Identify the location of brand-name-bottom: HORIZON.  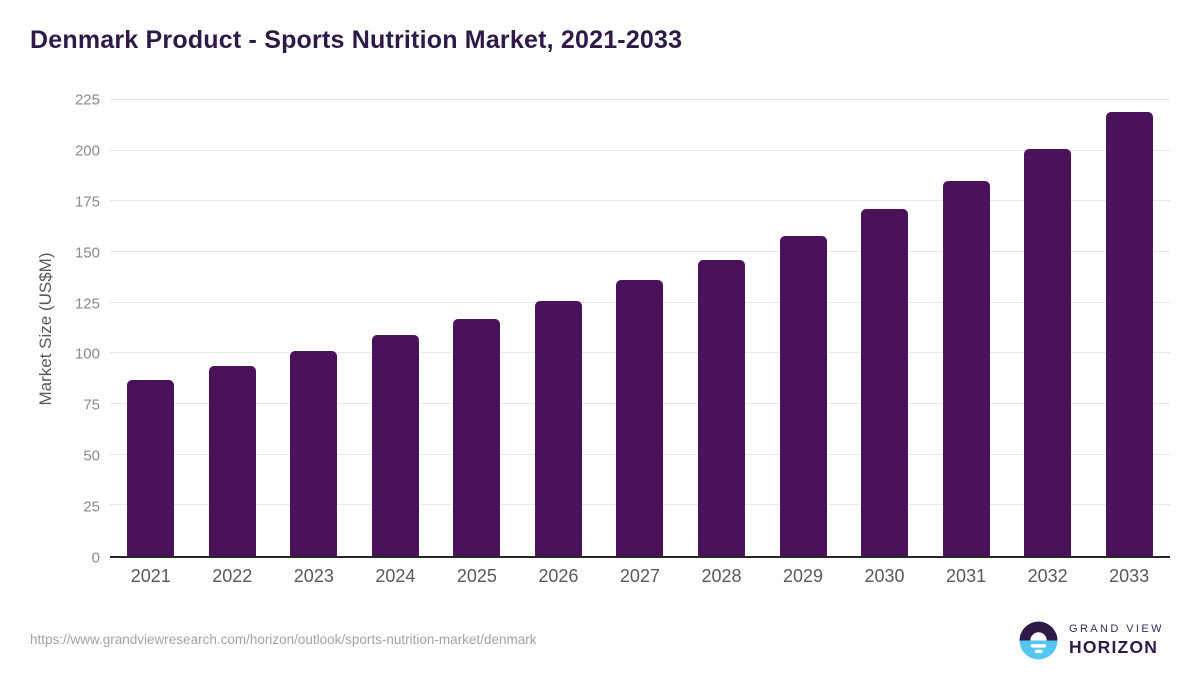
(1114, 647).